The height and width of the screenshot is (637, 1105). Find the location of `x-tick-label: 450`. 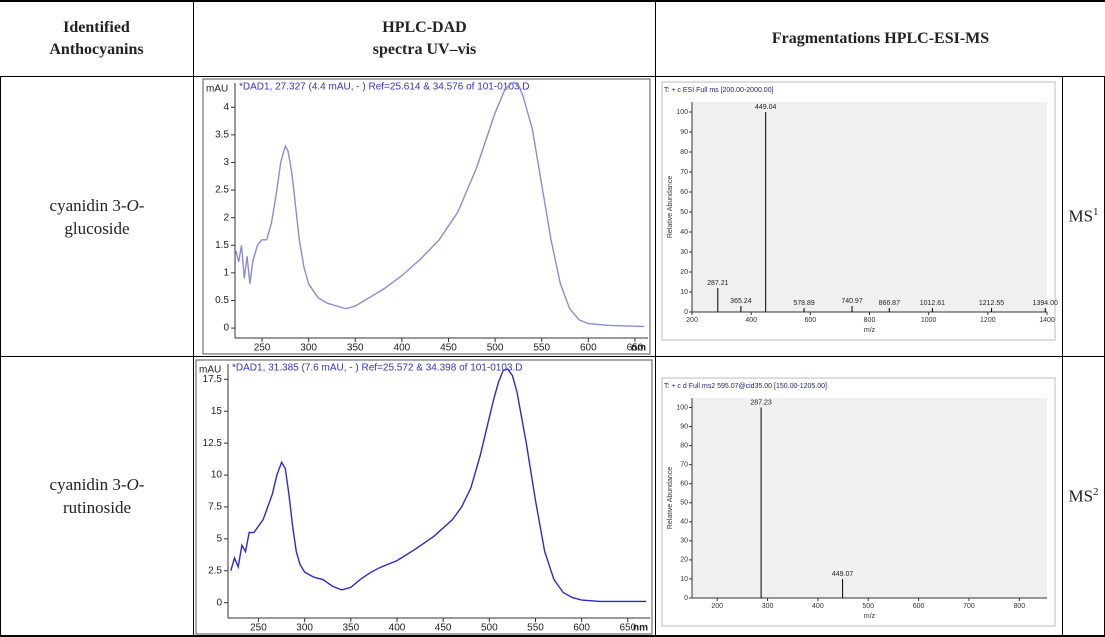

x-tick-label: 450 is located at coordinates (443, 628).